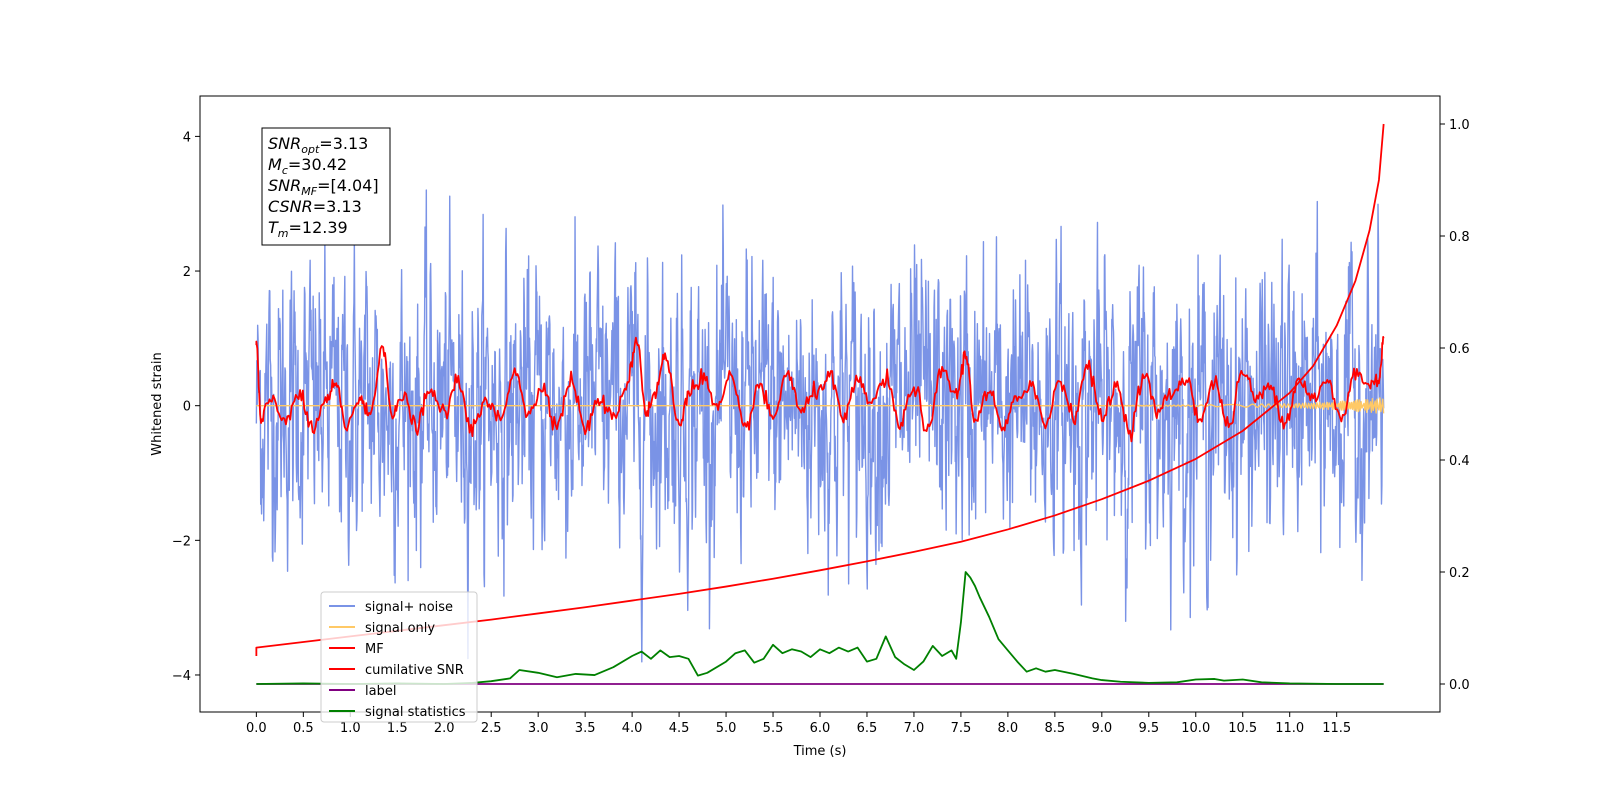 The image size is (1600, 800). I want to click on legend-item: cumilative SNR, so click(396, 670).